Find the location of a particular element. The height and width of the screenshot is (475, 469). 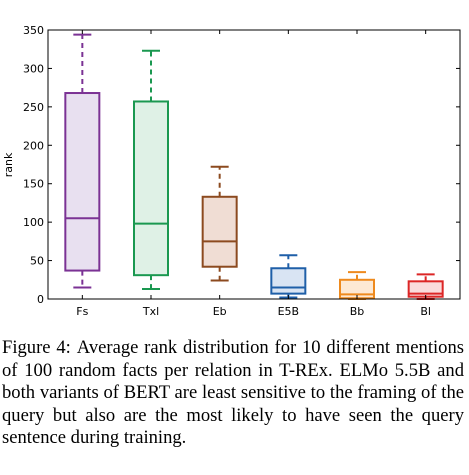

y-tick-label: 250 is located at coordinates (33, 107).